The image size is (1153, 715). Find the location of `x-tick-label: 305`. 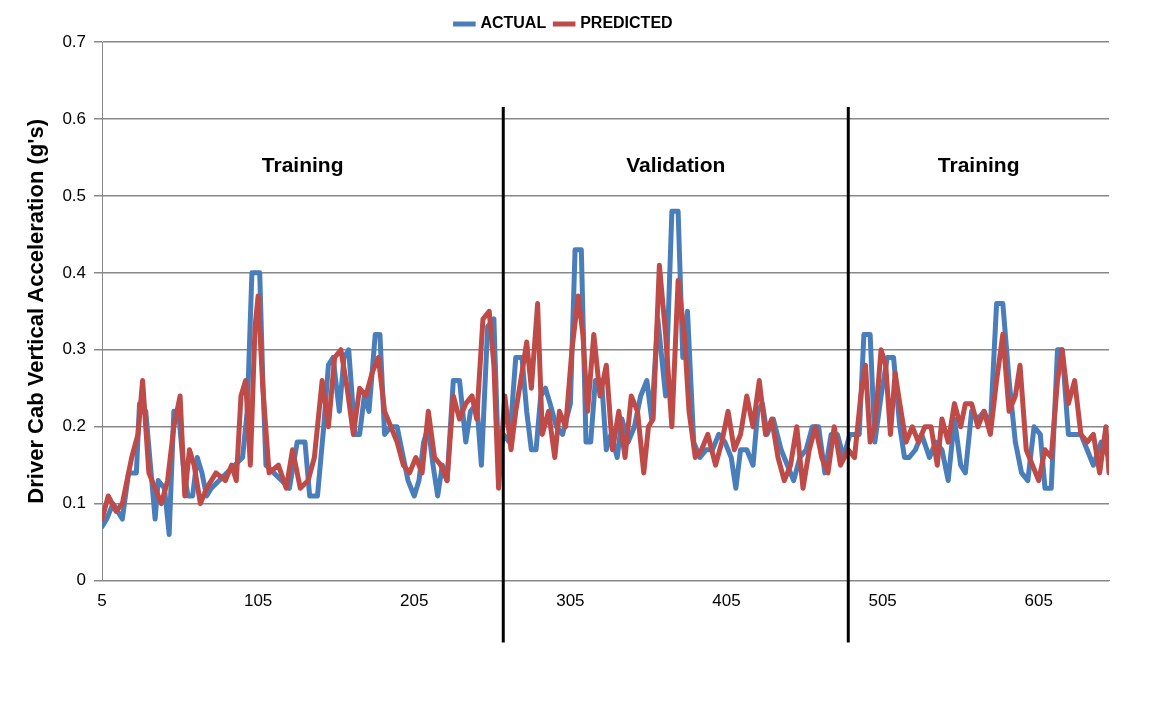

x-tick-label: 305 is located at coordinates (570, 601).